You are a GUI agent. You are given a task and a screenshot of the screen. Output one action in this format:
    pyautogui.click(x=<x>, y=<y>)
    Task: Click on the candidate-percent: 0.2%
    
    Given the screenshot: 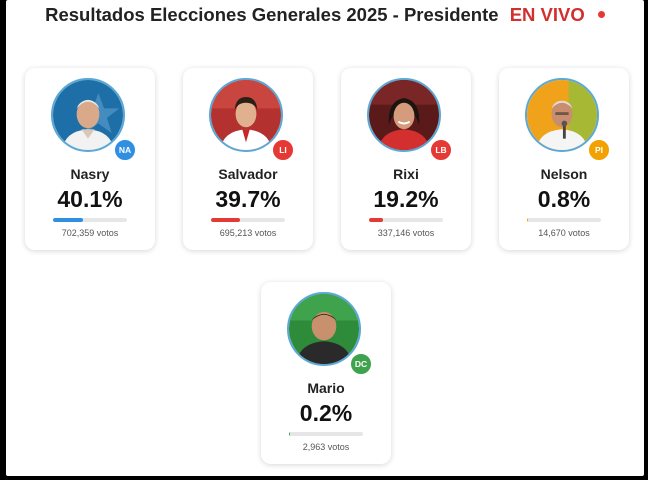 What is the action you would take?
    pyautogui.click(x=326, y=413)
    